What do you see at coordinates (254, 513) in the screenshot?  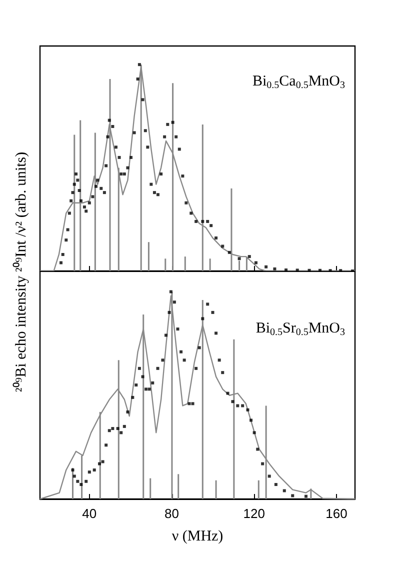 I see `x-tick-label: 120` at bounding box center [254, 513].